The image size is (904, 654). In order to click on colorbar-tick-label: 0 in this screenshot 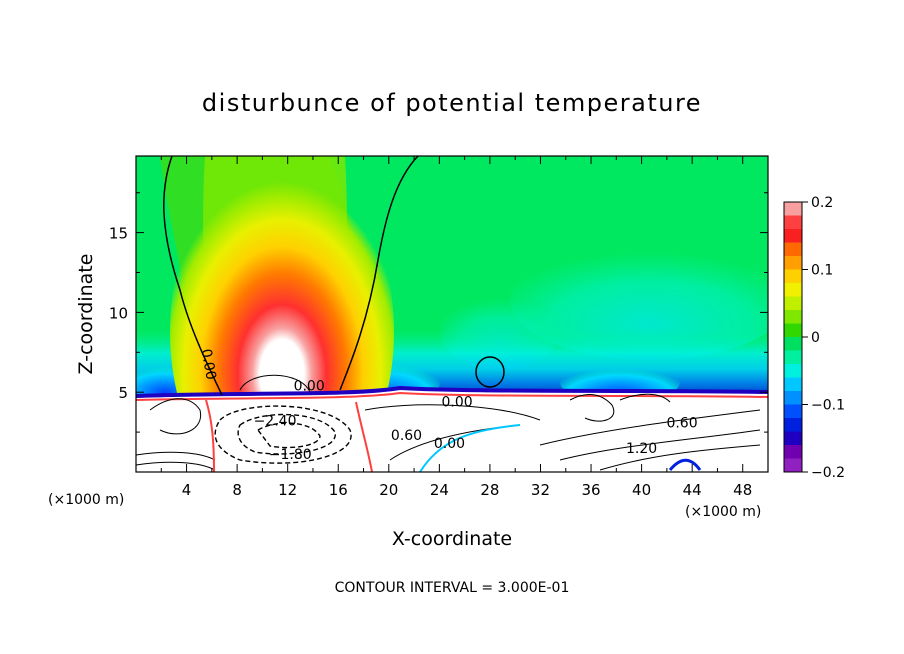, I will do `click(815, 338)`.